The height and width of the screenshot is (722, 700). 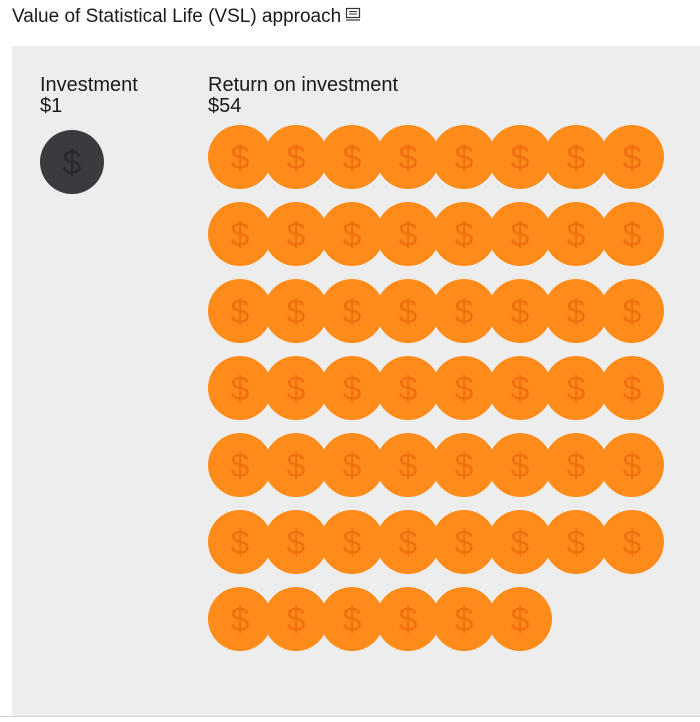 I want to click on divider, so click(x=350, y=716).